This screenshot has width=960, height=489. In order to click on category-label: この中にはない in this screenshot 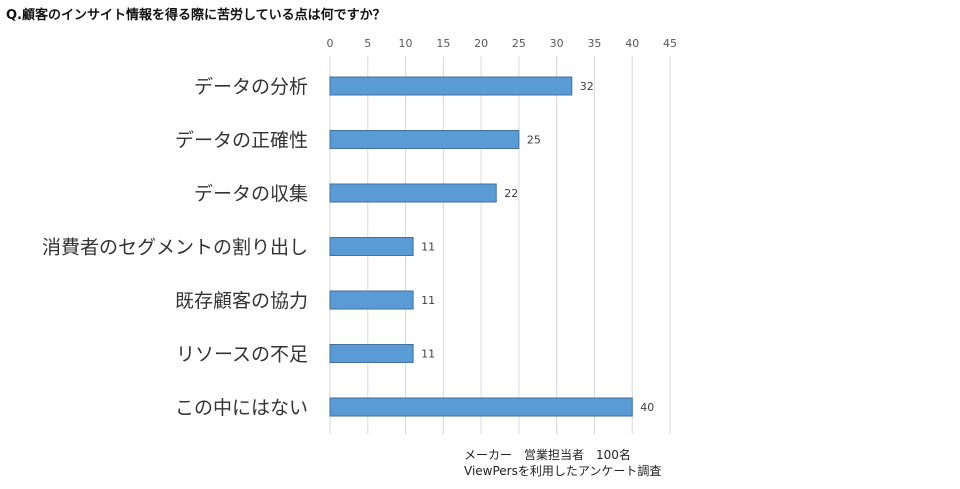, I will do `click(241, 408)`.